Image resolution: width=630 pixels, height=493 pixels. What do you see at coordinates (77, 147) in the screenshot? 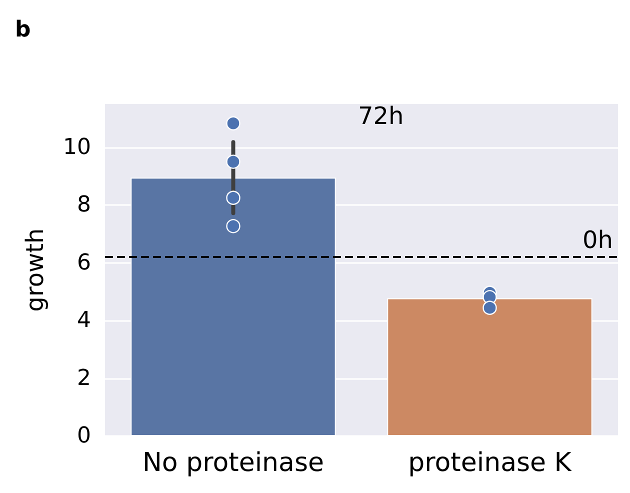
I see `y-tick-label: 10` at bounding box center [77, 147].